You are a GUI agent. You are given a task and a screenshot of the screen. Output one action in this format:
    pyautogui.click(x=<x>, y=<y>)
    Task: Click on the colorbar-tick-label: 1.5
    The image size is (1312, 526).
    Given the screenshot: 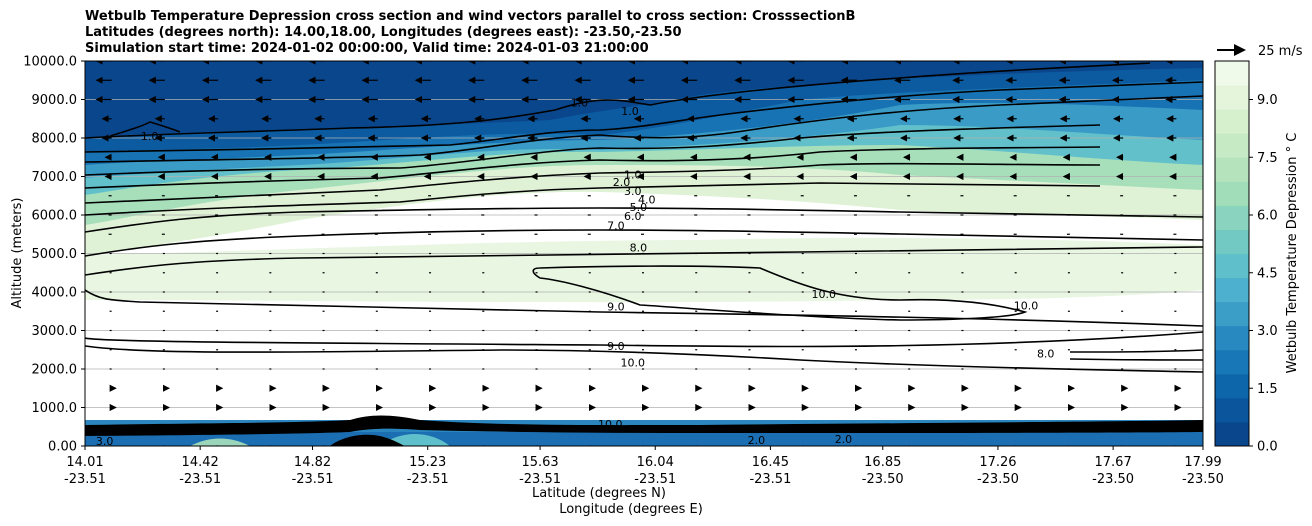 What is the action you would take?
    pyautogui.click(x=1267, y=389)
    